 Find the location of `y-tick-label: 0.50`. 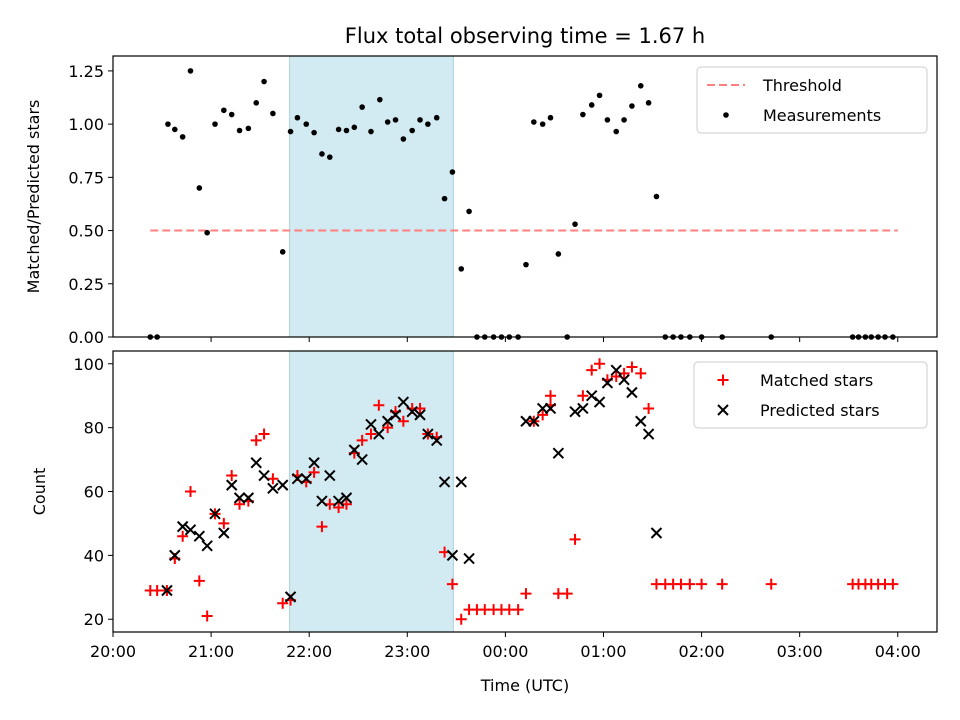

y-tick-label: 0.50 is located at coordinates (86, 231).